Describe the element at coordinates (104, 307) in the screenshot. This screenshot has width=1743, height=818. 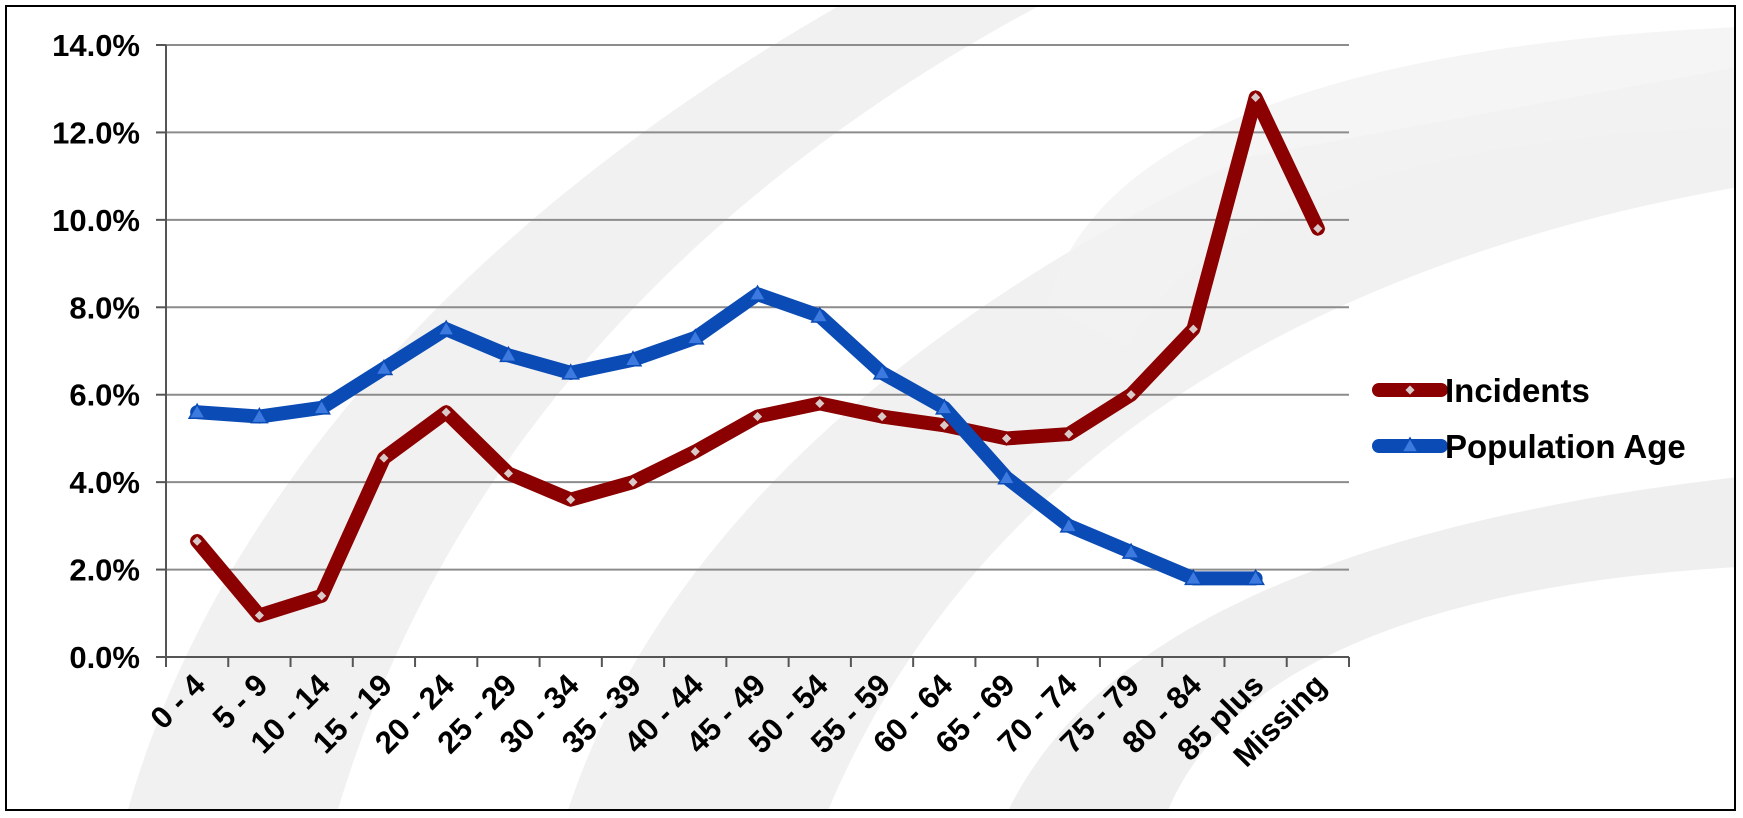
I see `y-tick-label: 8.0%` at that location.